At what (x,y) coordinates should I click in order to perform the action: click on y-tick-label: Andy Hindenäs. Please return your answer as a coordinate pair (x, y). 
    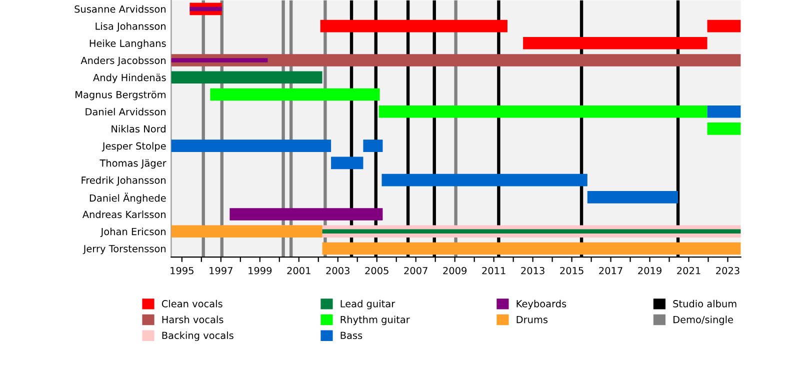
    Looking at the image, I should click on (129, 79).